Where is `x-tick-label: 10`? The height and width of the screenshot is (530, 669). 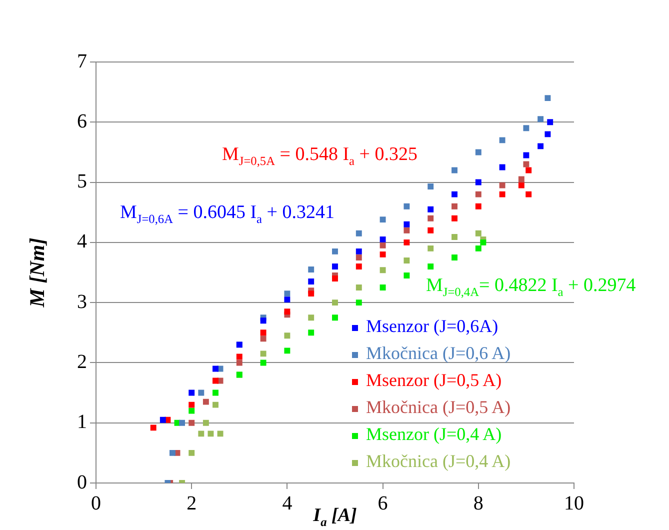 x-tick-label: 10 is located at coordinates (574, 503).